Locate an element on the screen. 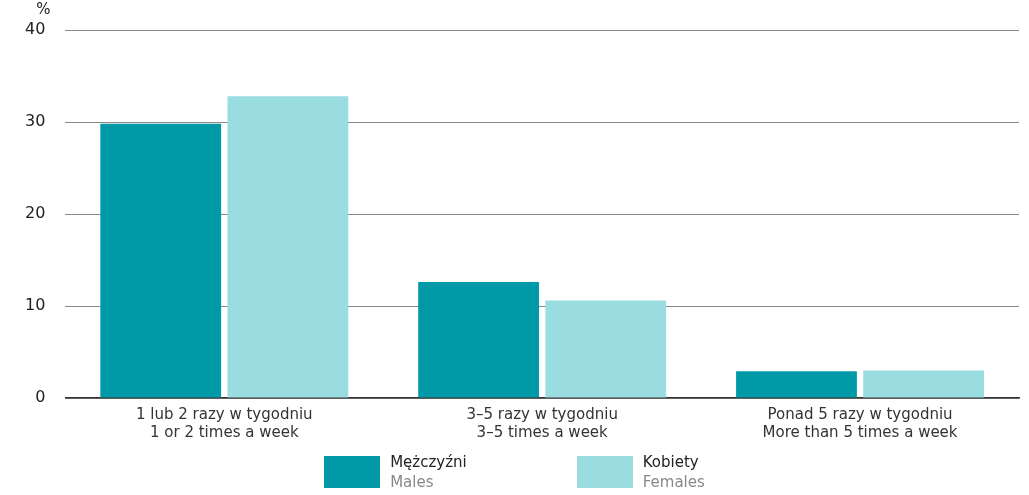 Image resolution: width=1029 pixels, height=495 pixels. x-tick-label: 3–5 razy w tygodniu 3–5 times a week is located at coordinates (542, 422).